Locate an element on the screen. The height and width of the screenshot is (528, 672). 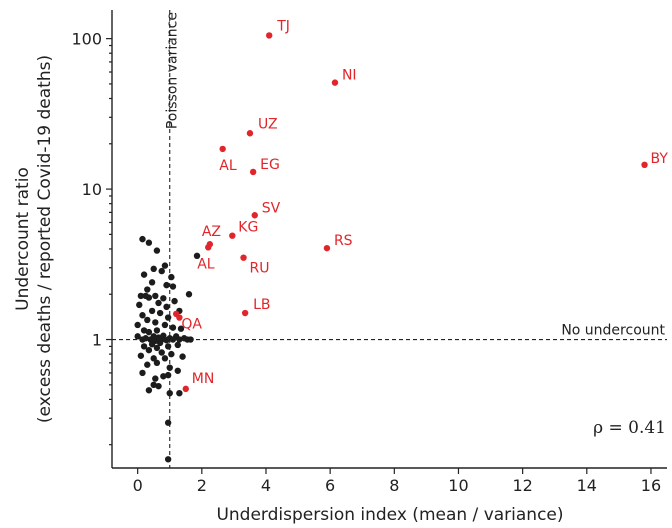
point-label-ni: NI is located at coordinates (349, 76).